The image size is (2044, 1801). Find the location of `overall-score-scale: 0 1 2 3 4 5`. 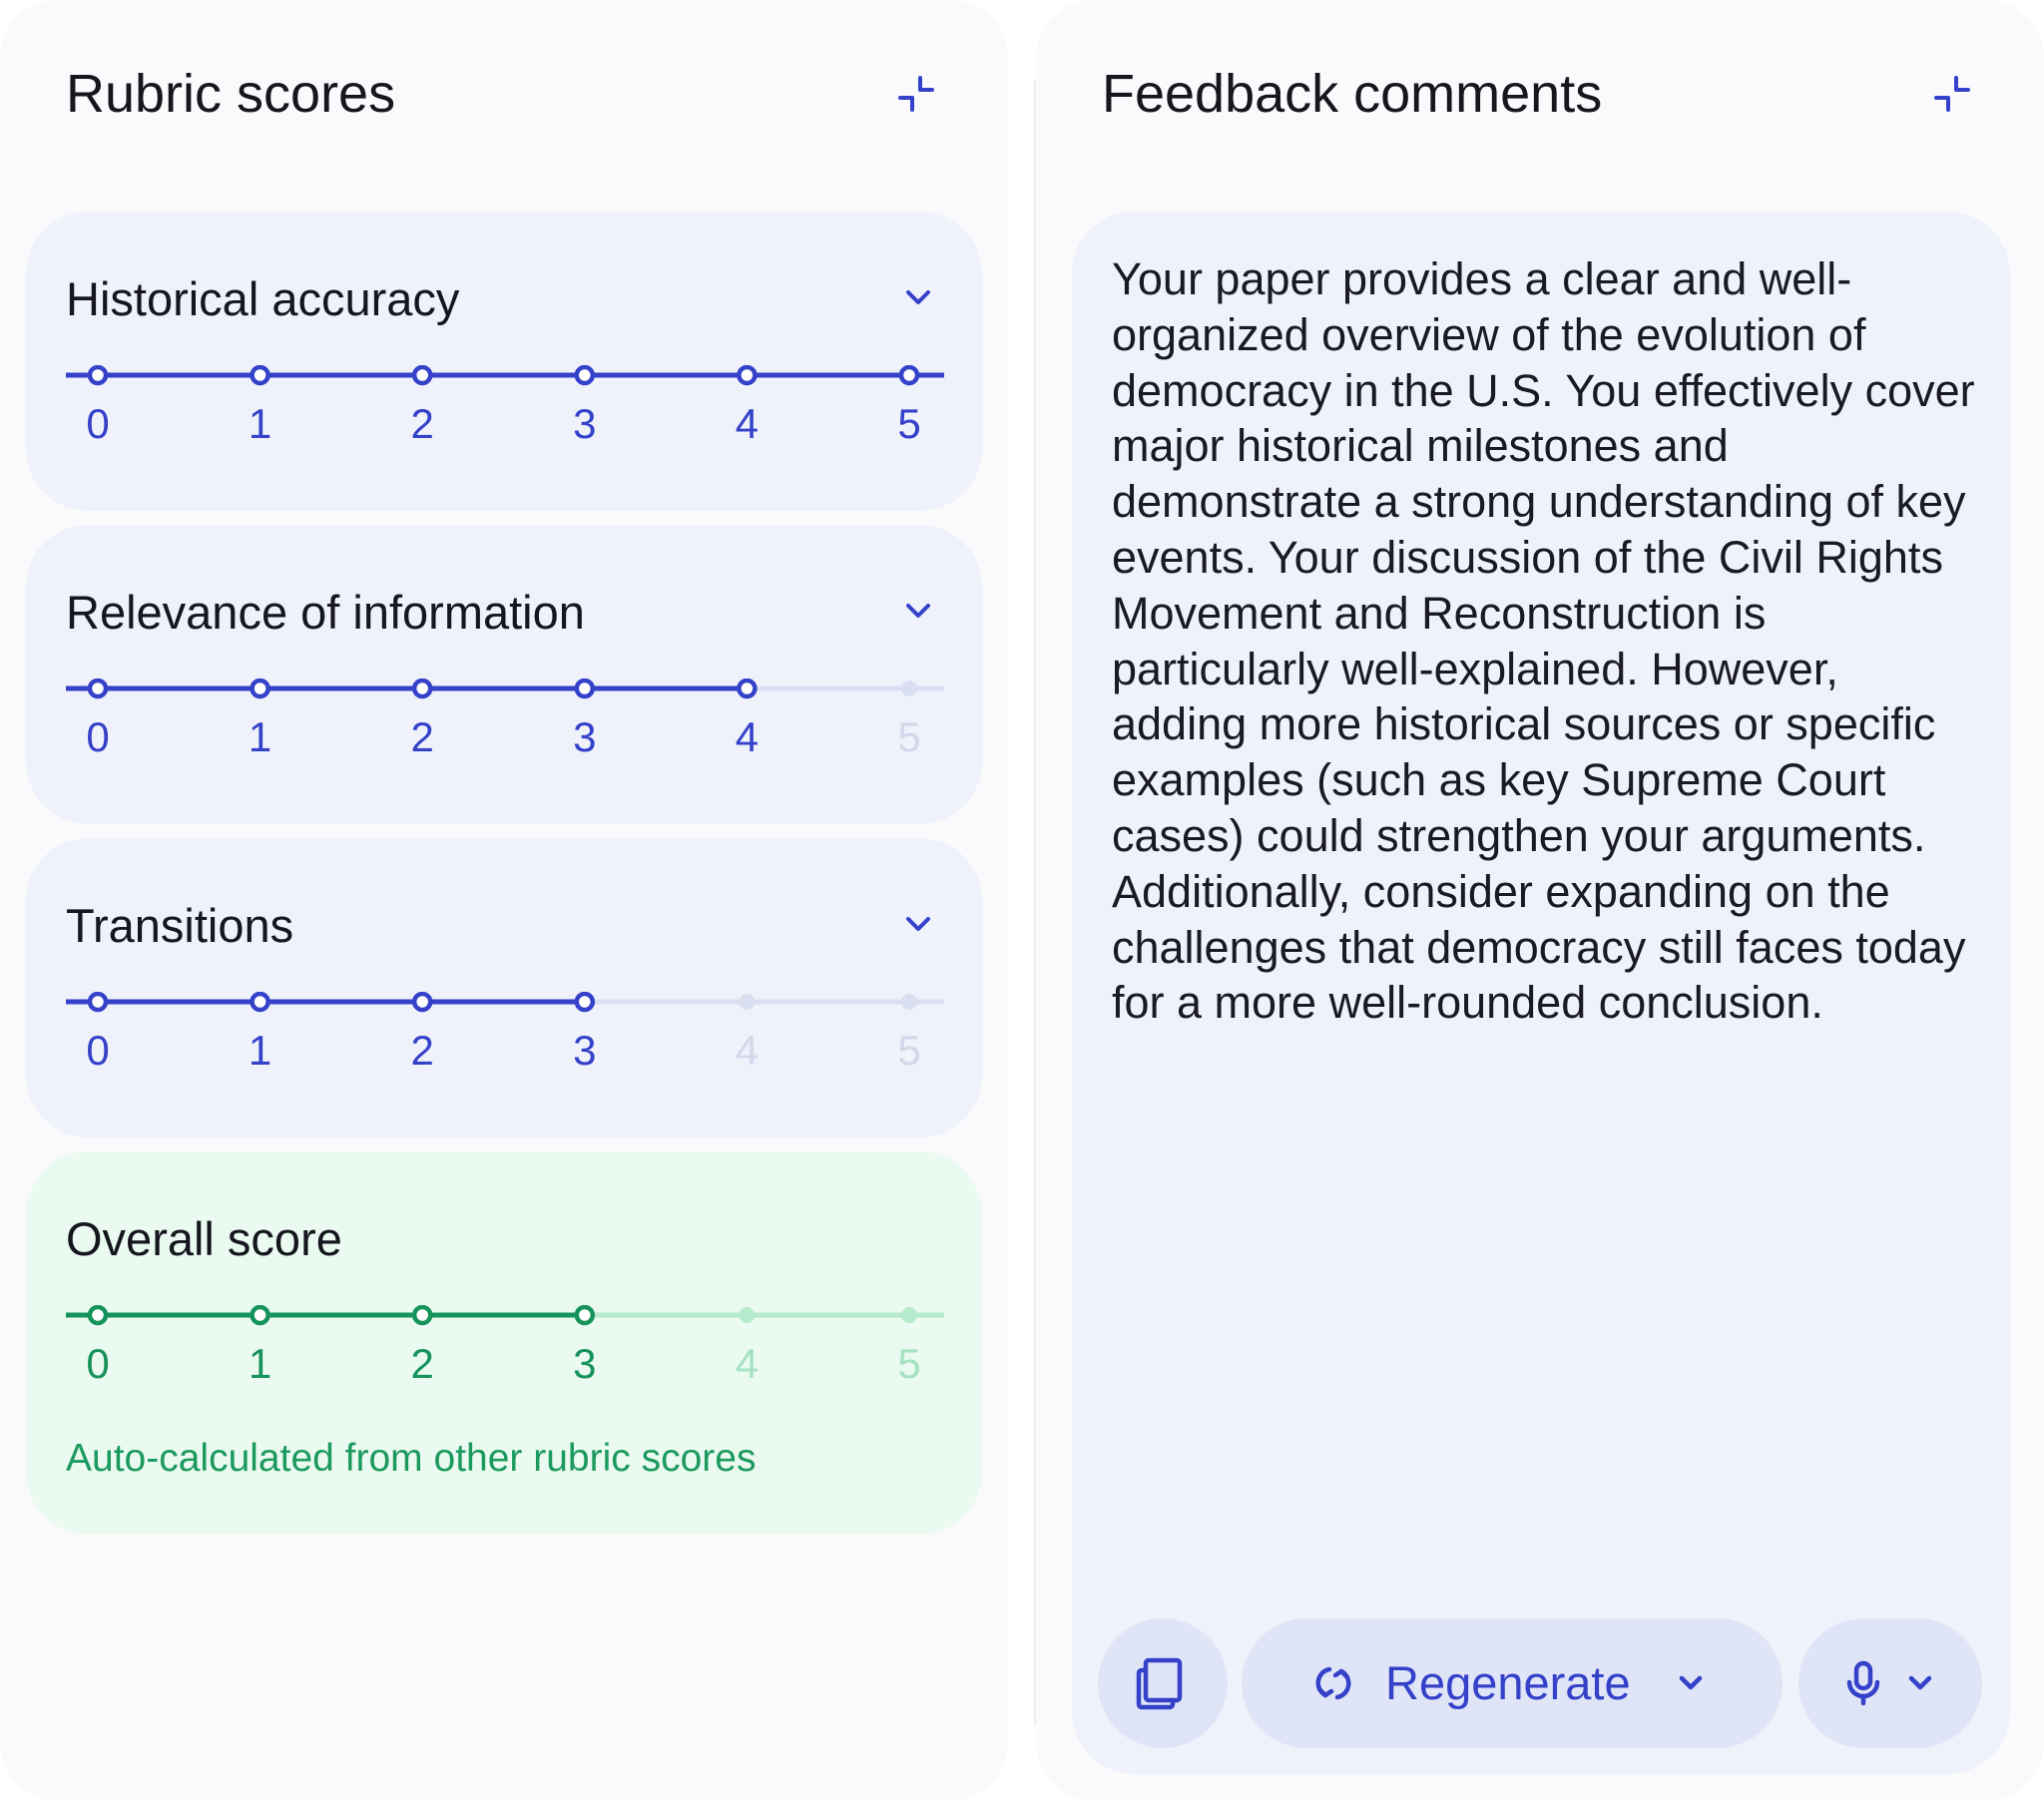

overall-score-scale: 0 1 2 3 4 5 is located at coordinates (505, 1355).